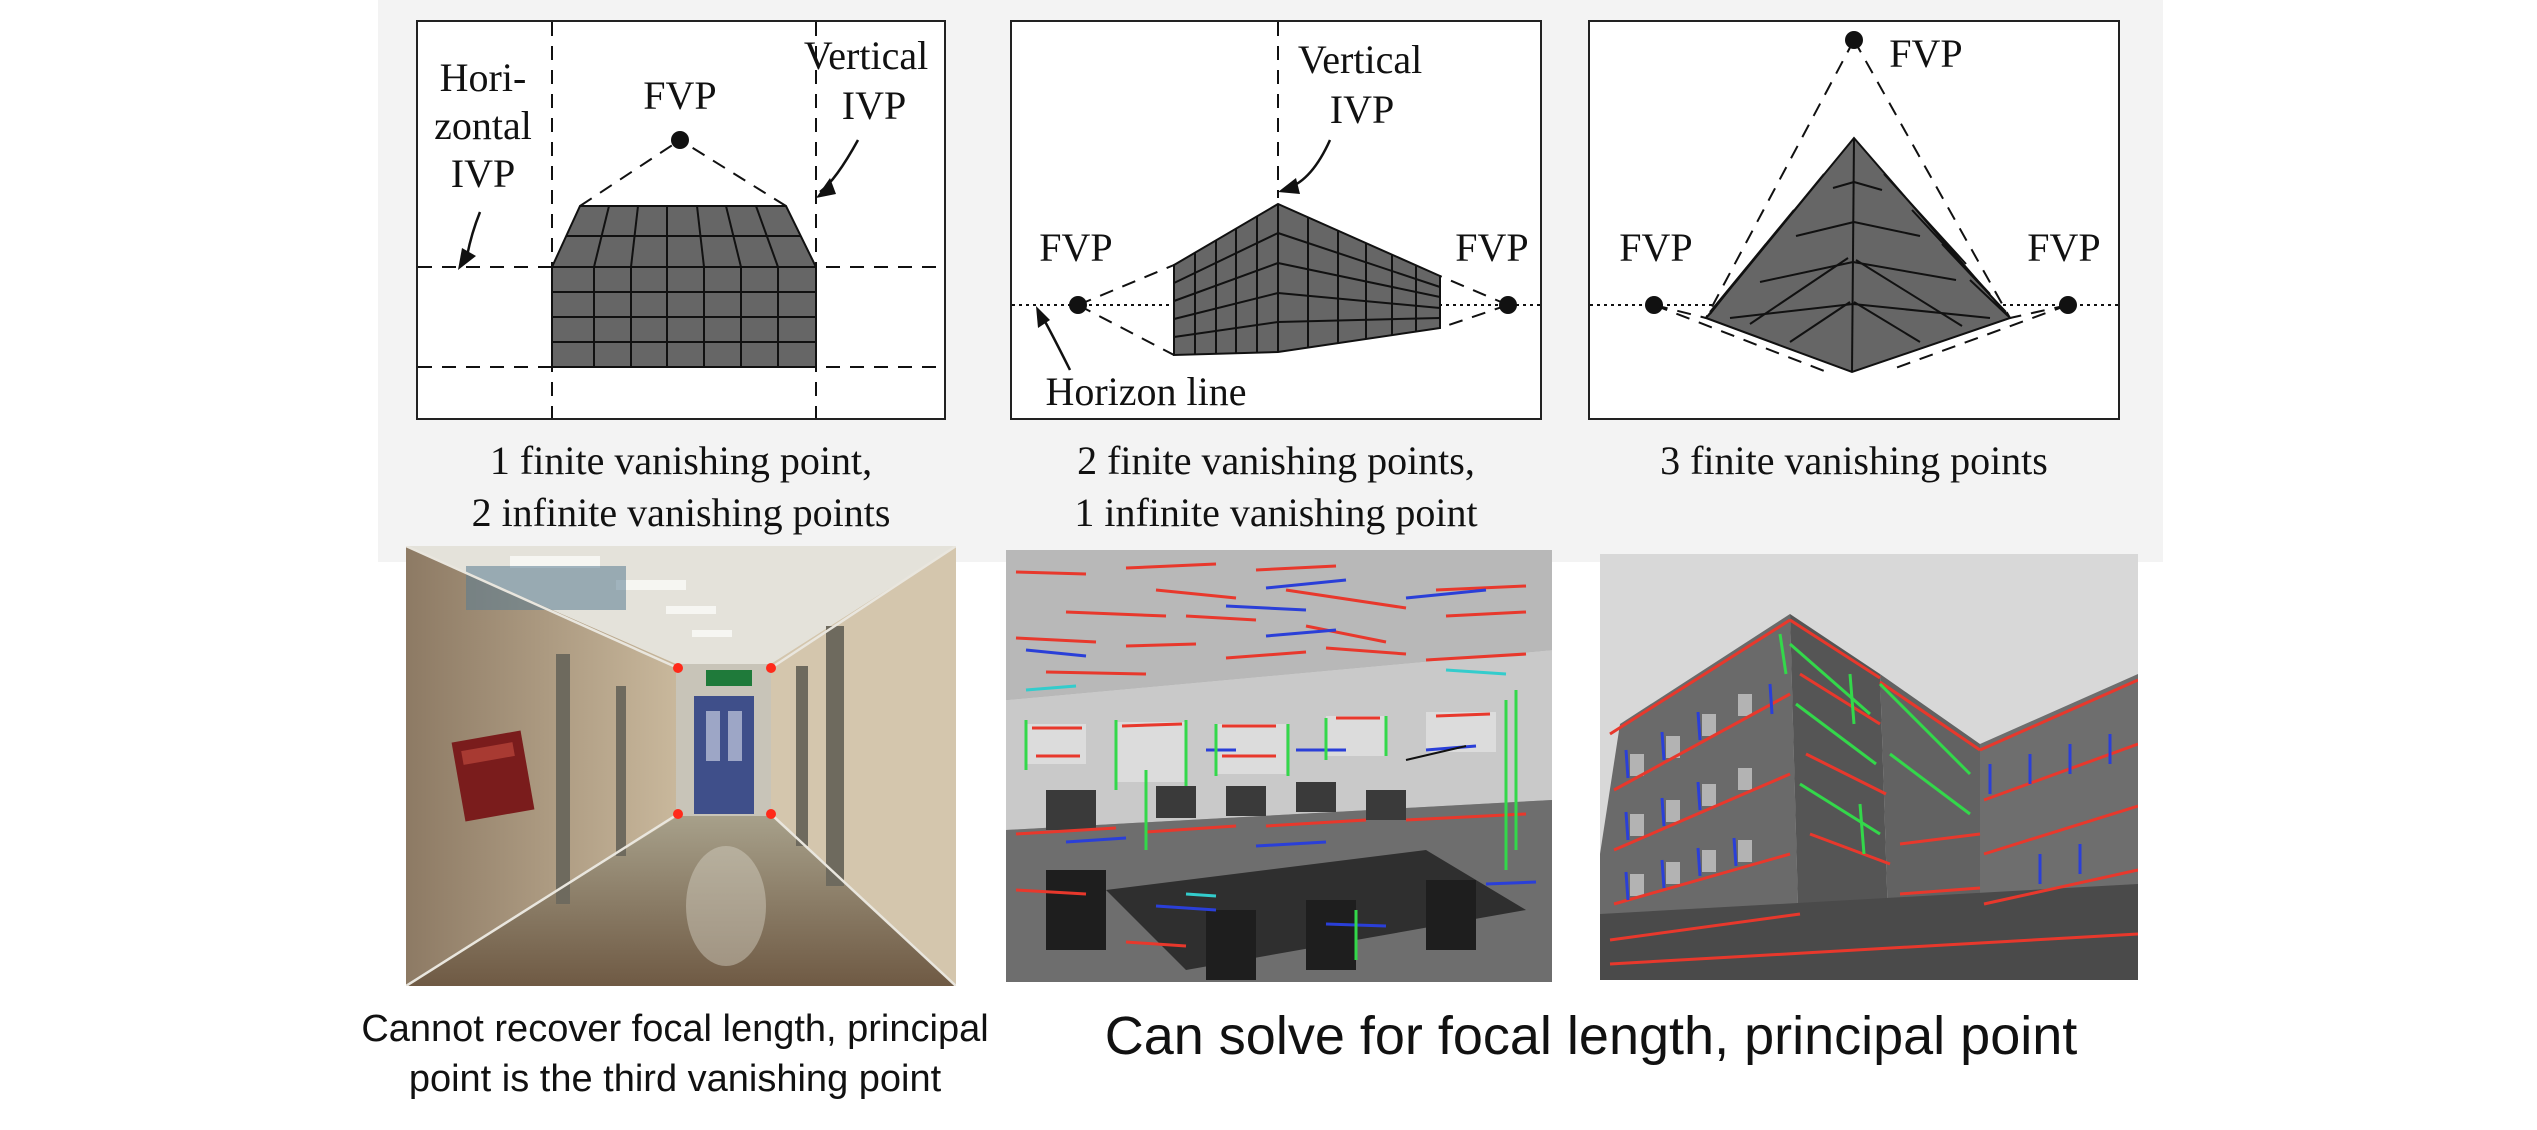  I want to click on hallway-scene, so click(681, 766).